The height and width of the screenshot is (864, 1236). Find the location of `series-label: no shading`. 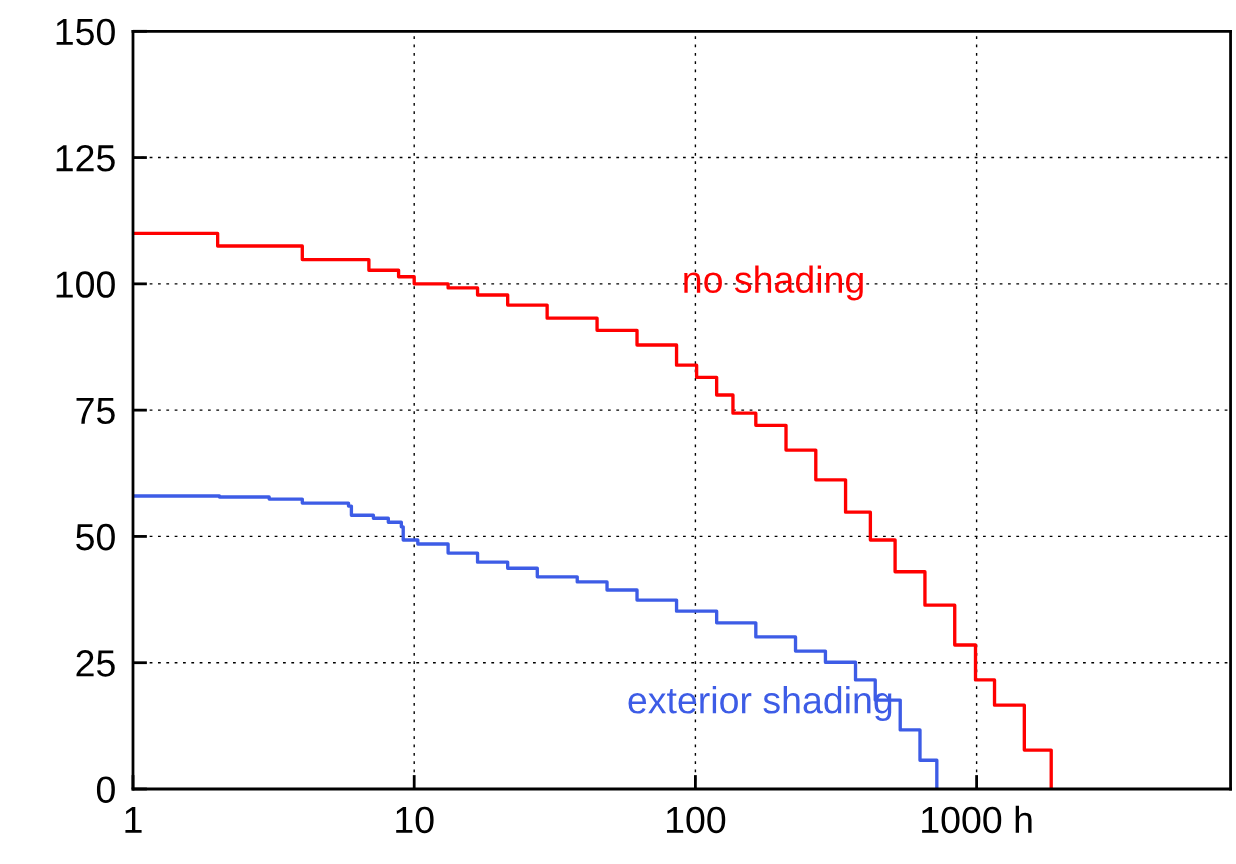

series-label: no shading is located at coordinates (773, 283).